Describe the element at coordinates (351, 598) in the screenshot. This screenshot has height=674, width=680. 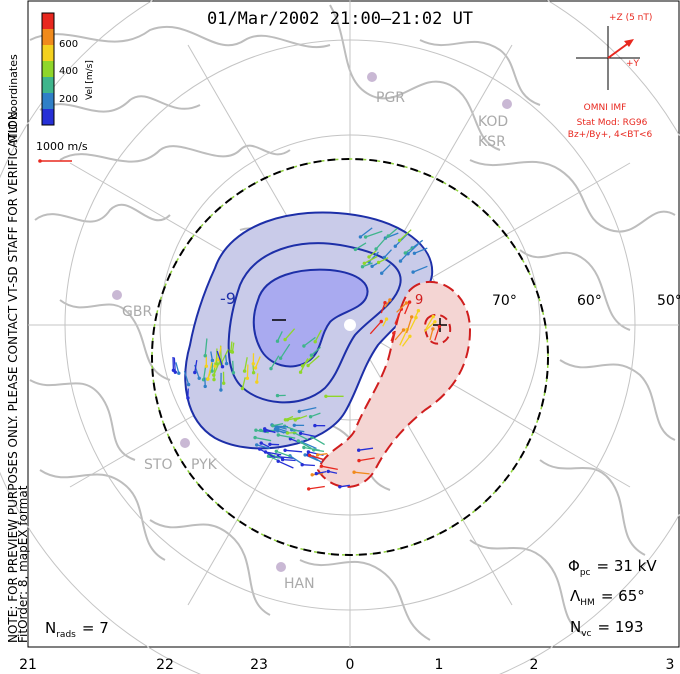
I see `fit-statistics: Φpc = 31 kV ΛHM = 65° Nvc = 193 Nrads = 7` at that location.